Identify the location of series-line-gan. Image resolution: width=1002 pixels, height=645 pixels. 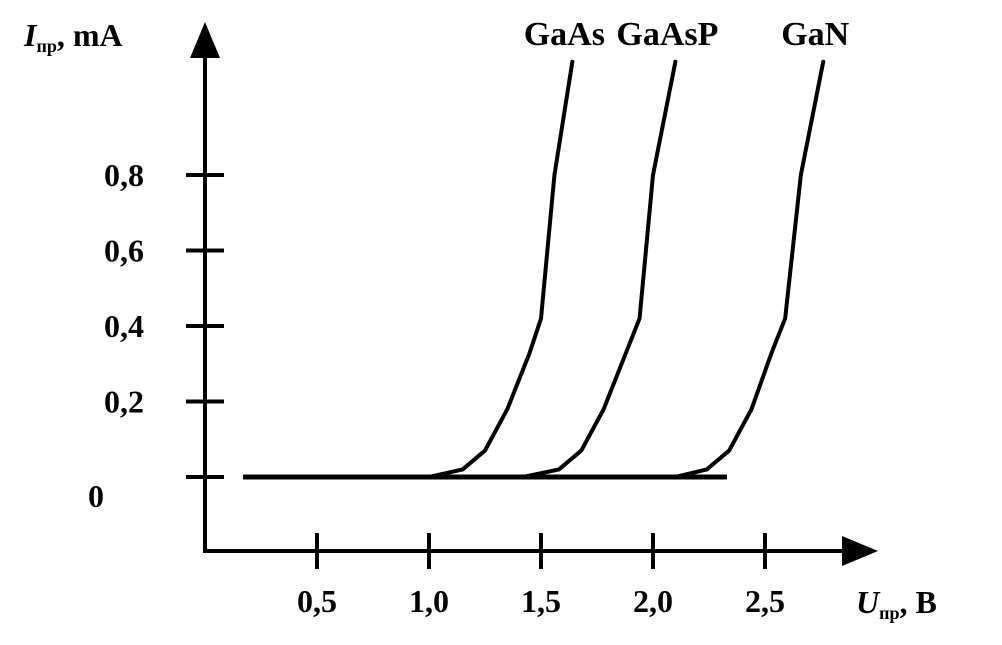
(749, 269).